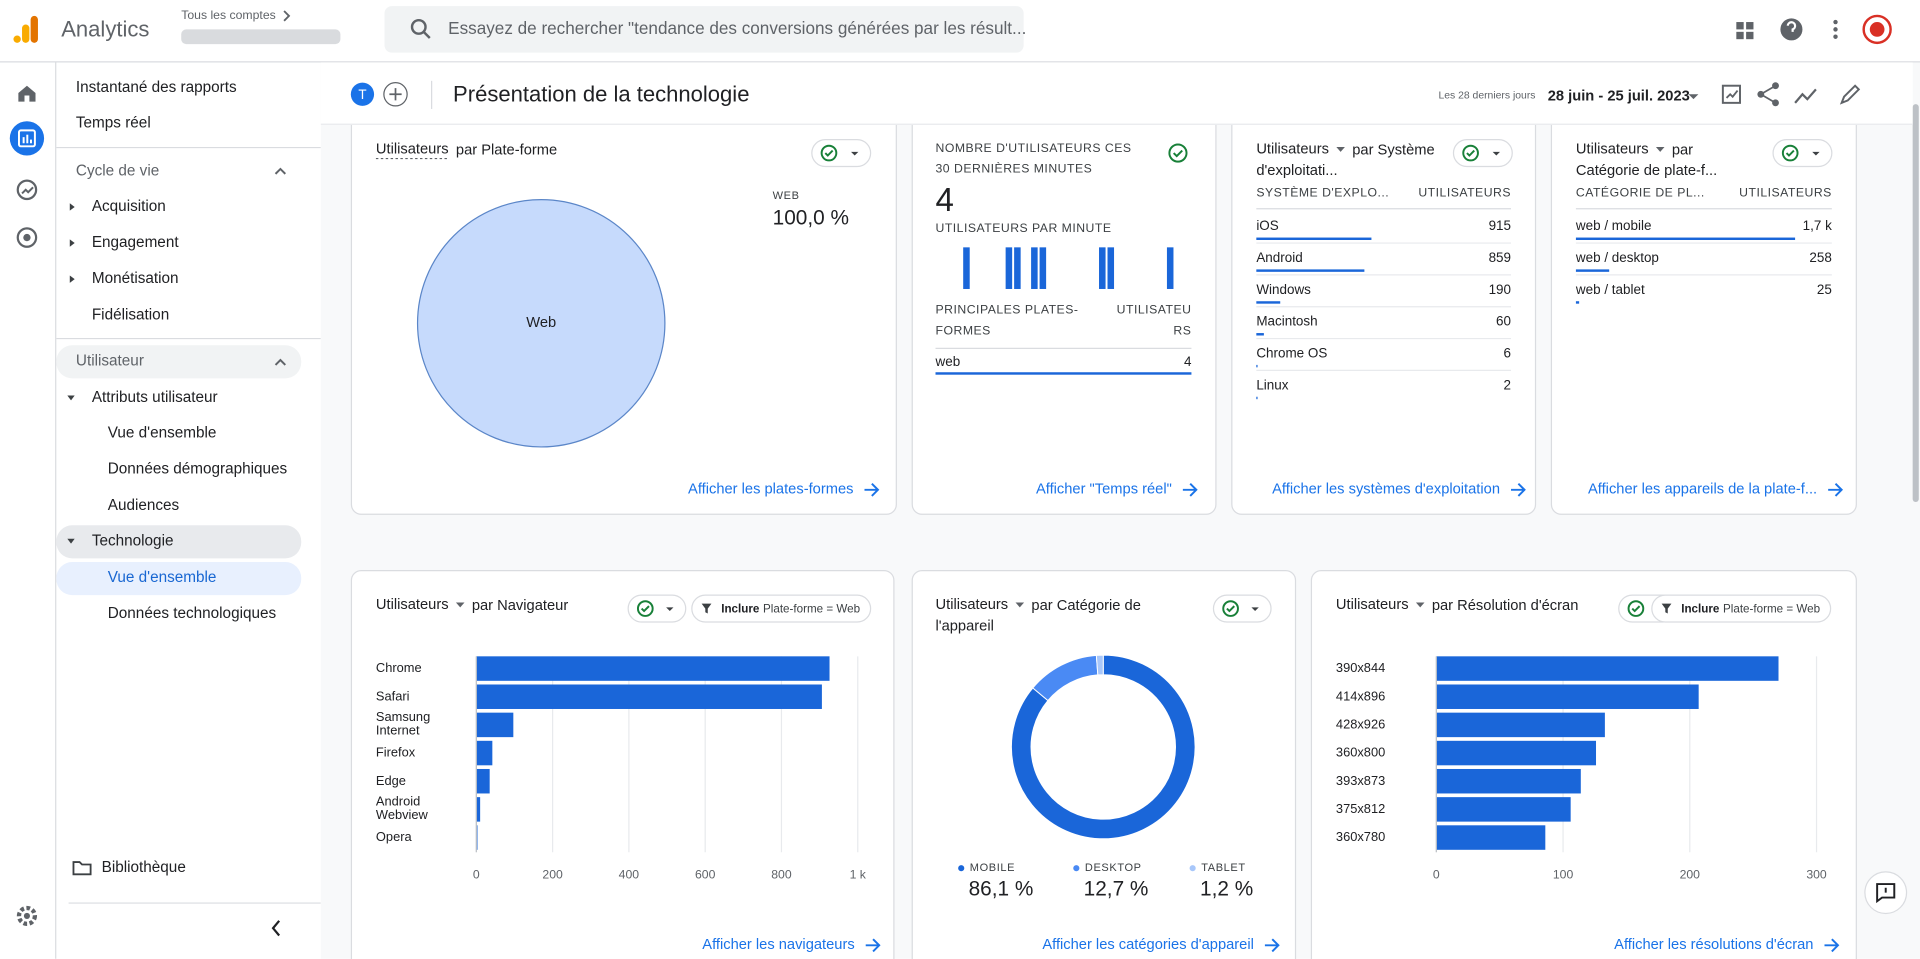 The height and width of the screenshot is (959, 1920). I want to click on apps-icon, so click(1740, 26).